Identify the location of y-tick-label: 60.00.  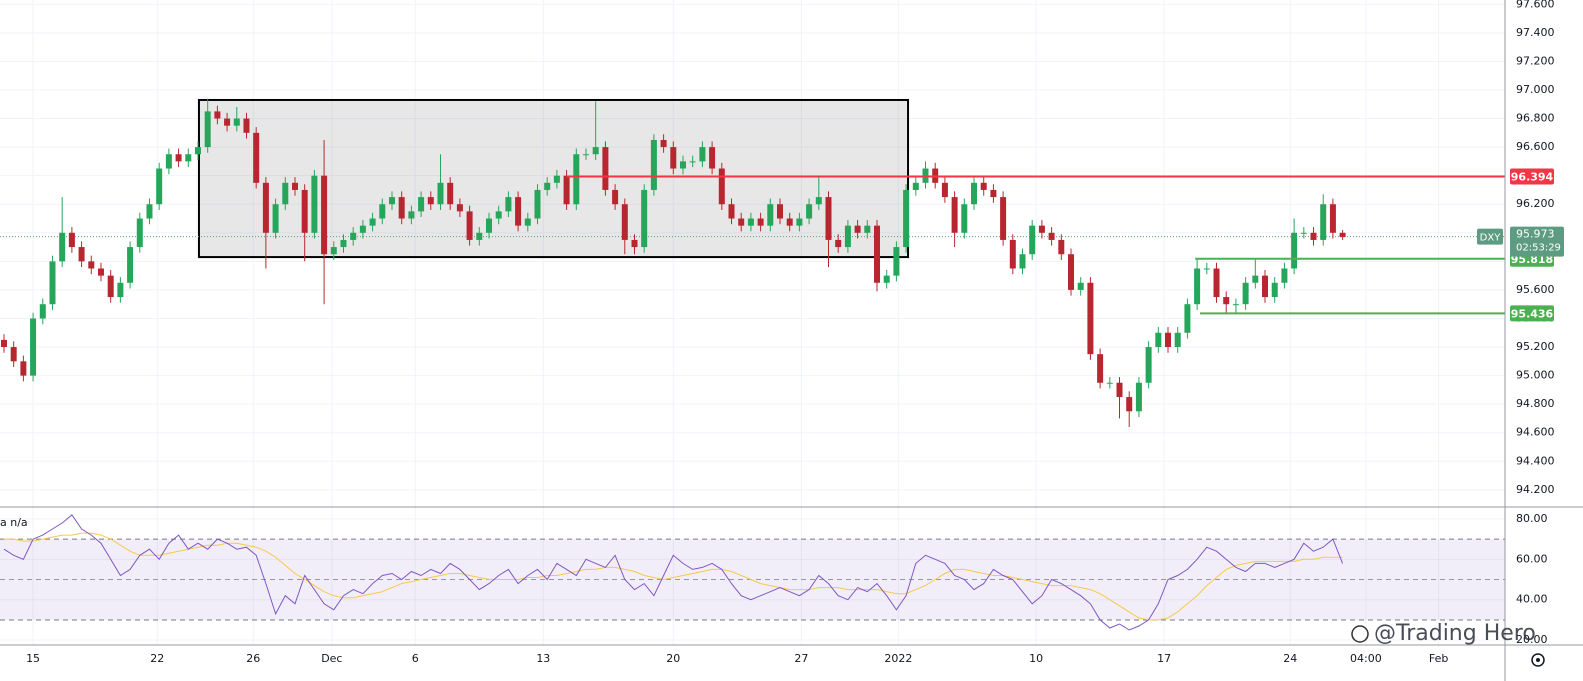
(1532, 558).